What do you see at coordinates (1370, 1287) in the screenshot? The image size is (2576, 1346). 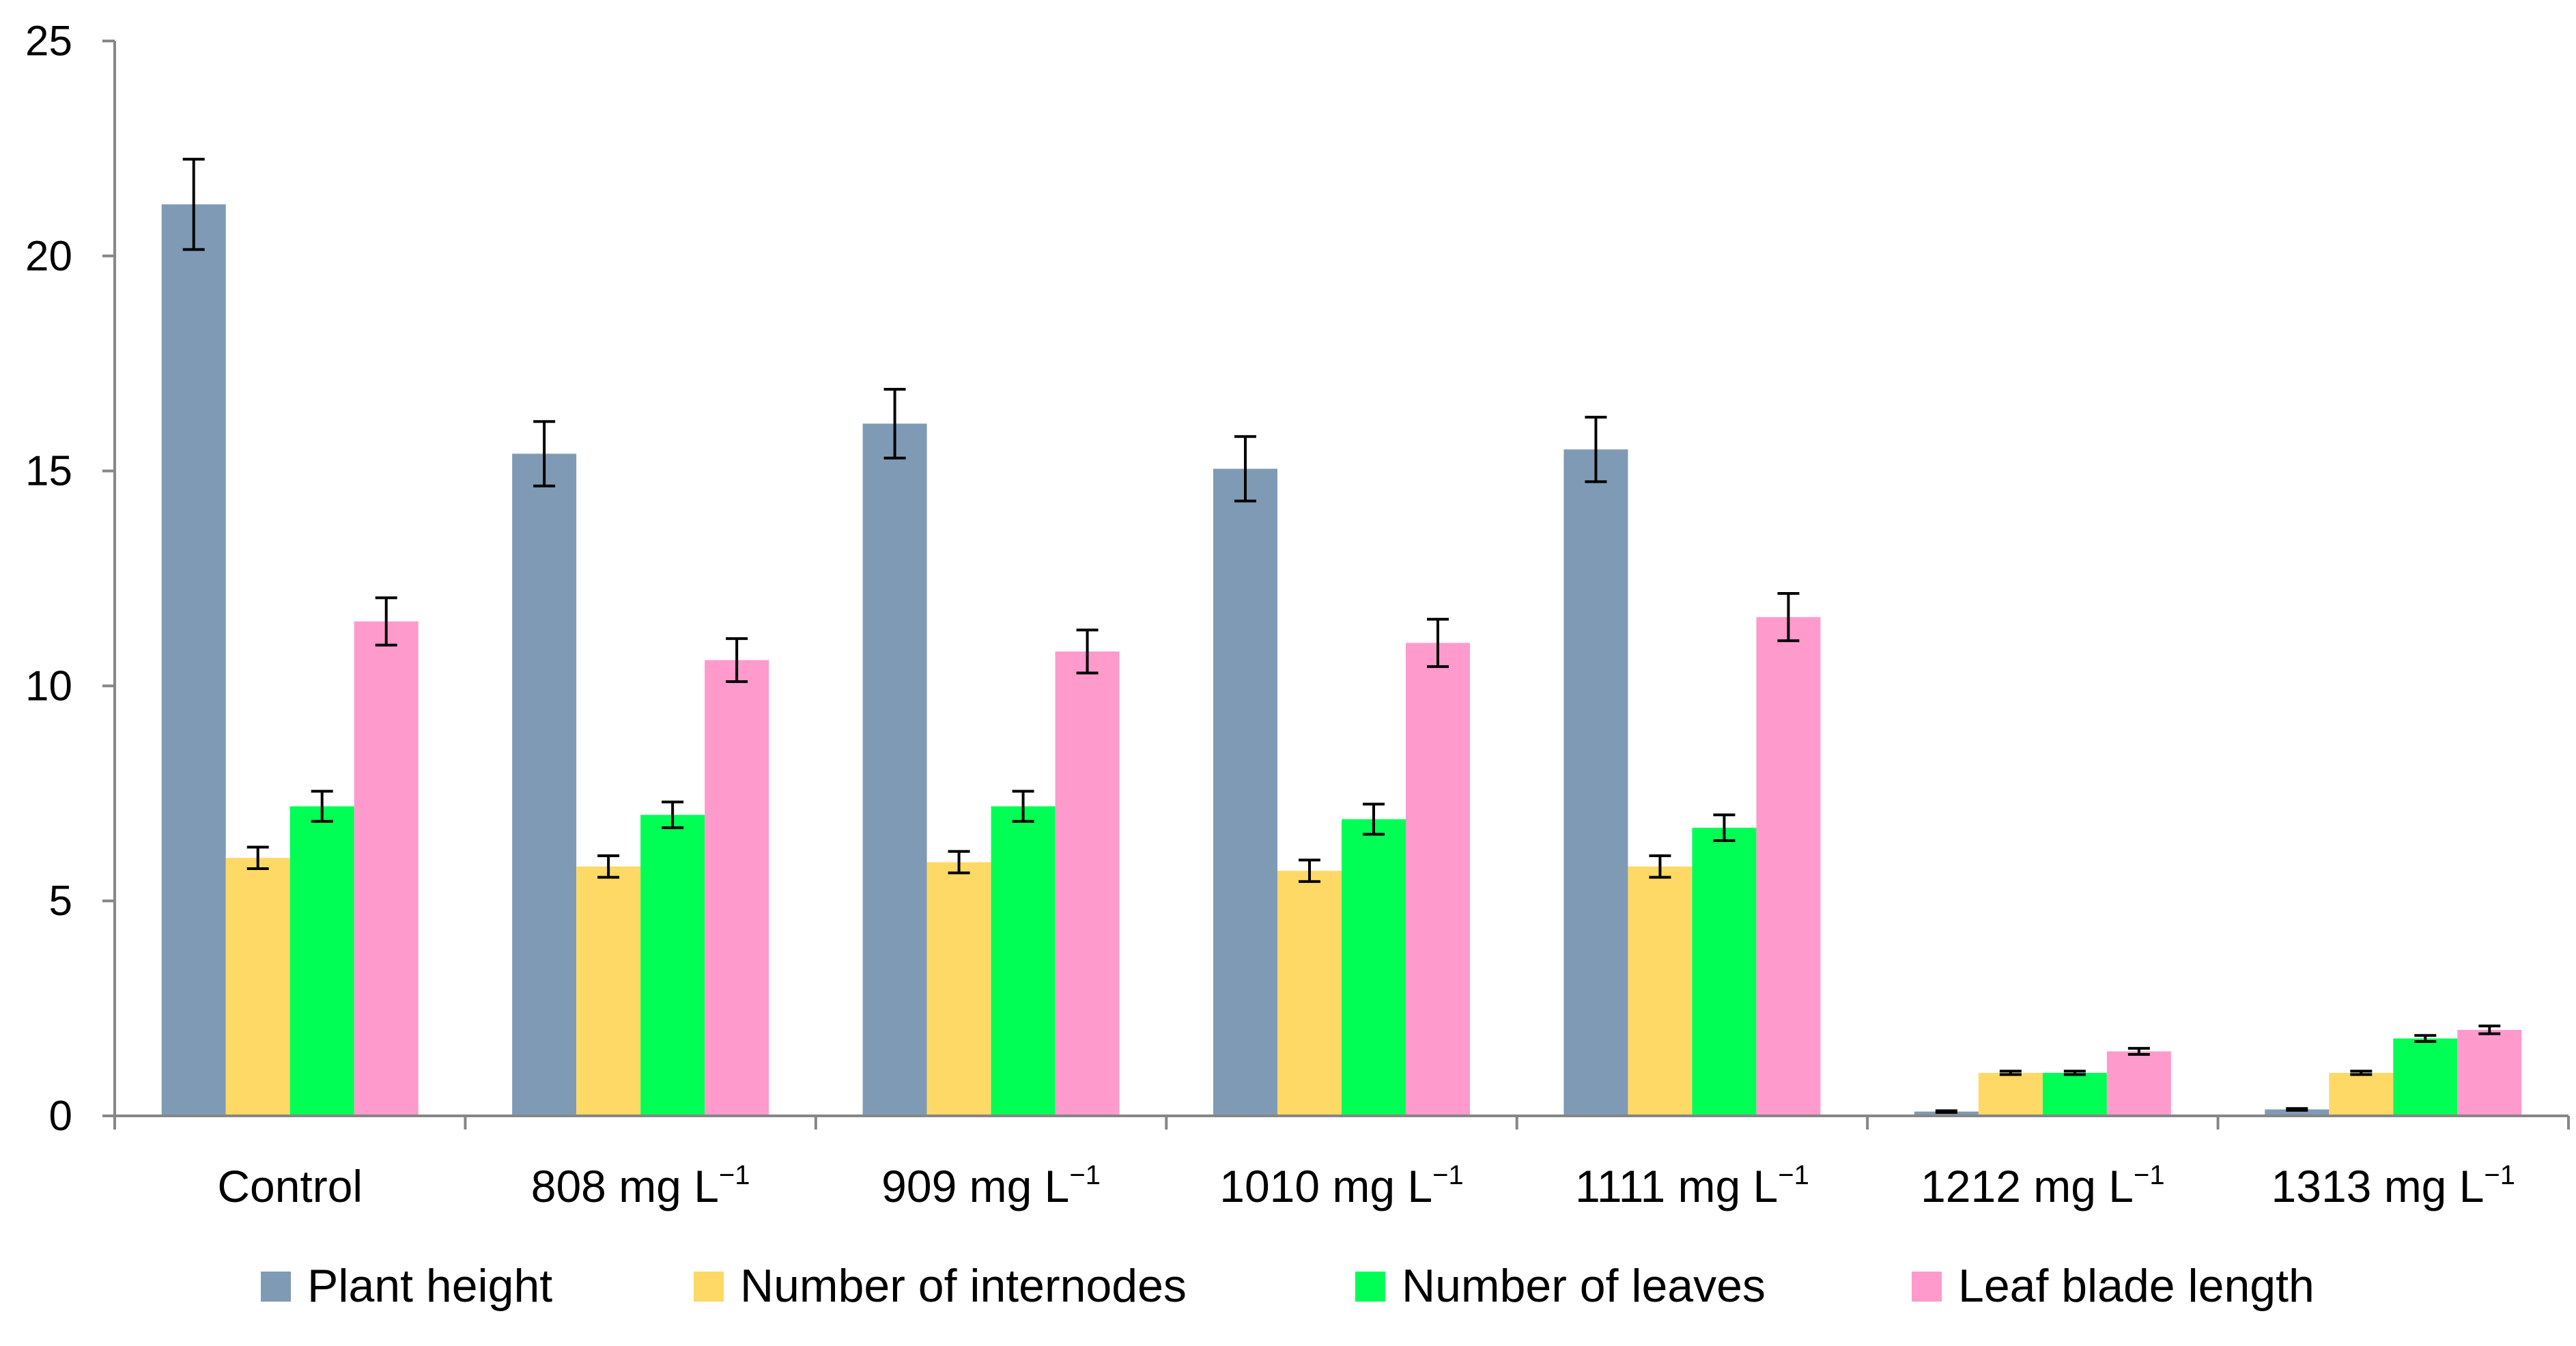 I see `legend-swatch-number-of-leaves` at bounding box center [1370, 1287].